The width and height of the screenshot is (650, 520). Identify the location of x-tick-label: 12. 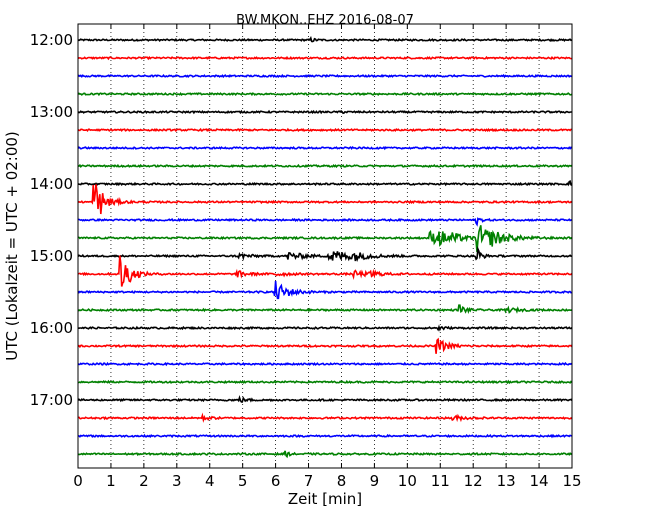
(473, 481).